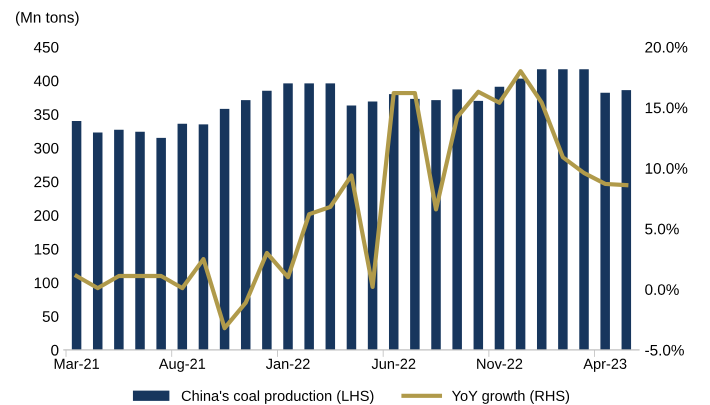  What do you see at coordinates (46, 148) in the screenshot?
I see `y-tick-label: 300` at bounding box center [46, 148].